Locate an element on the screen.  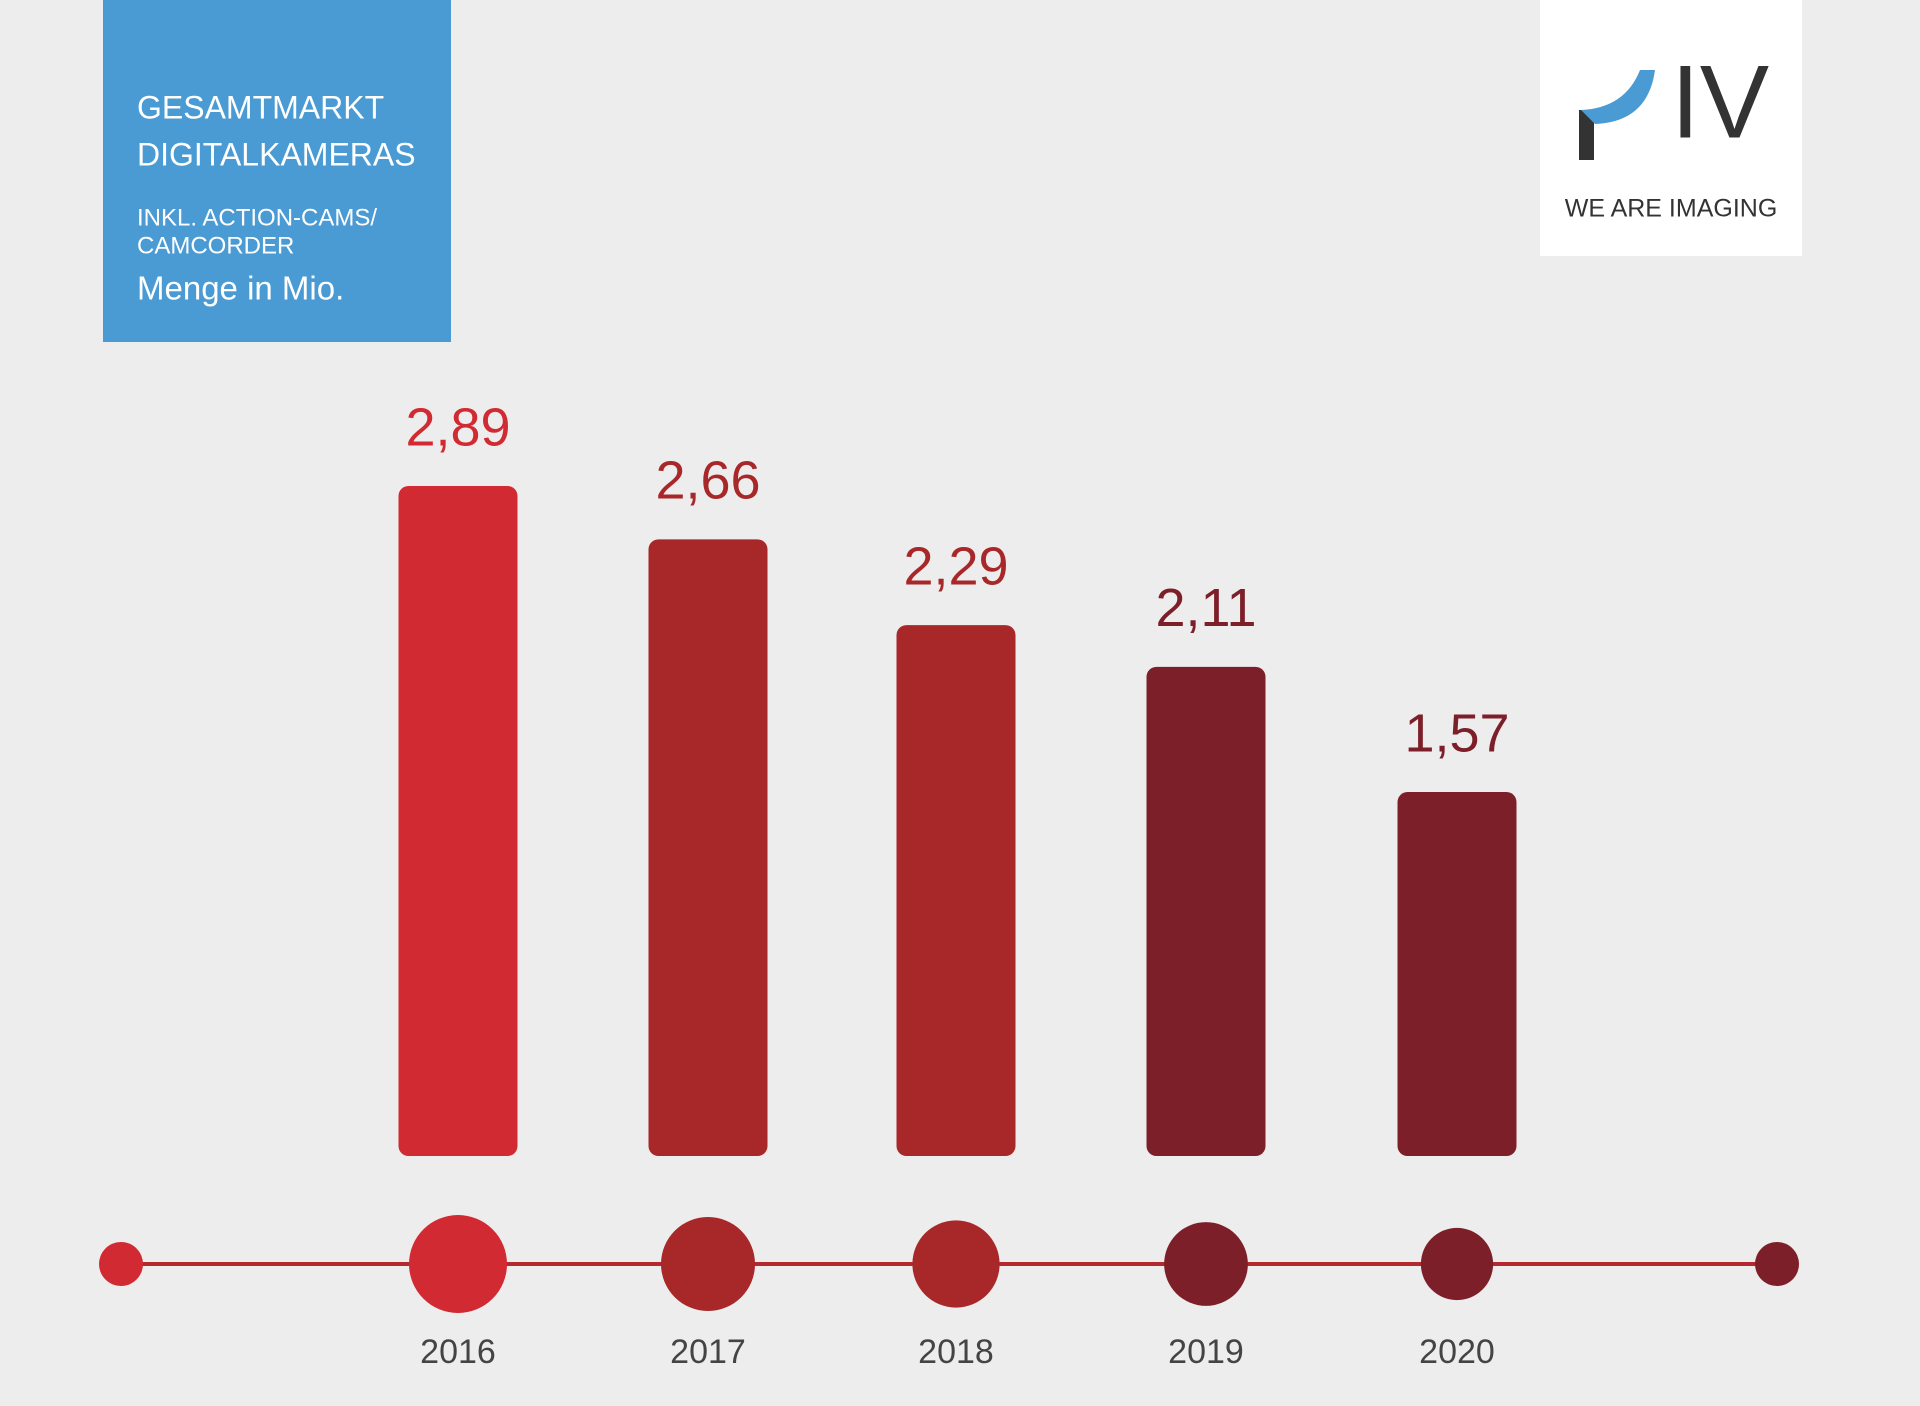
chart-title: GESAMTMARKT is located at coordinates (260, 107).